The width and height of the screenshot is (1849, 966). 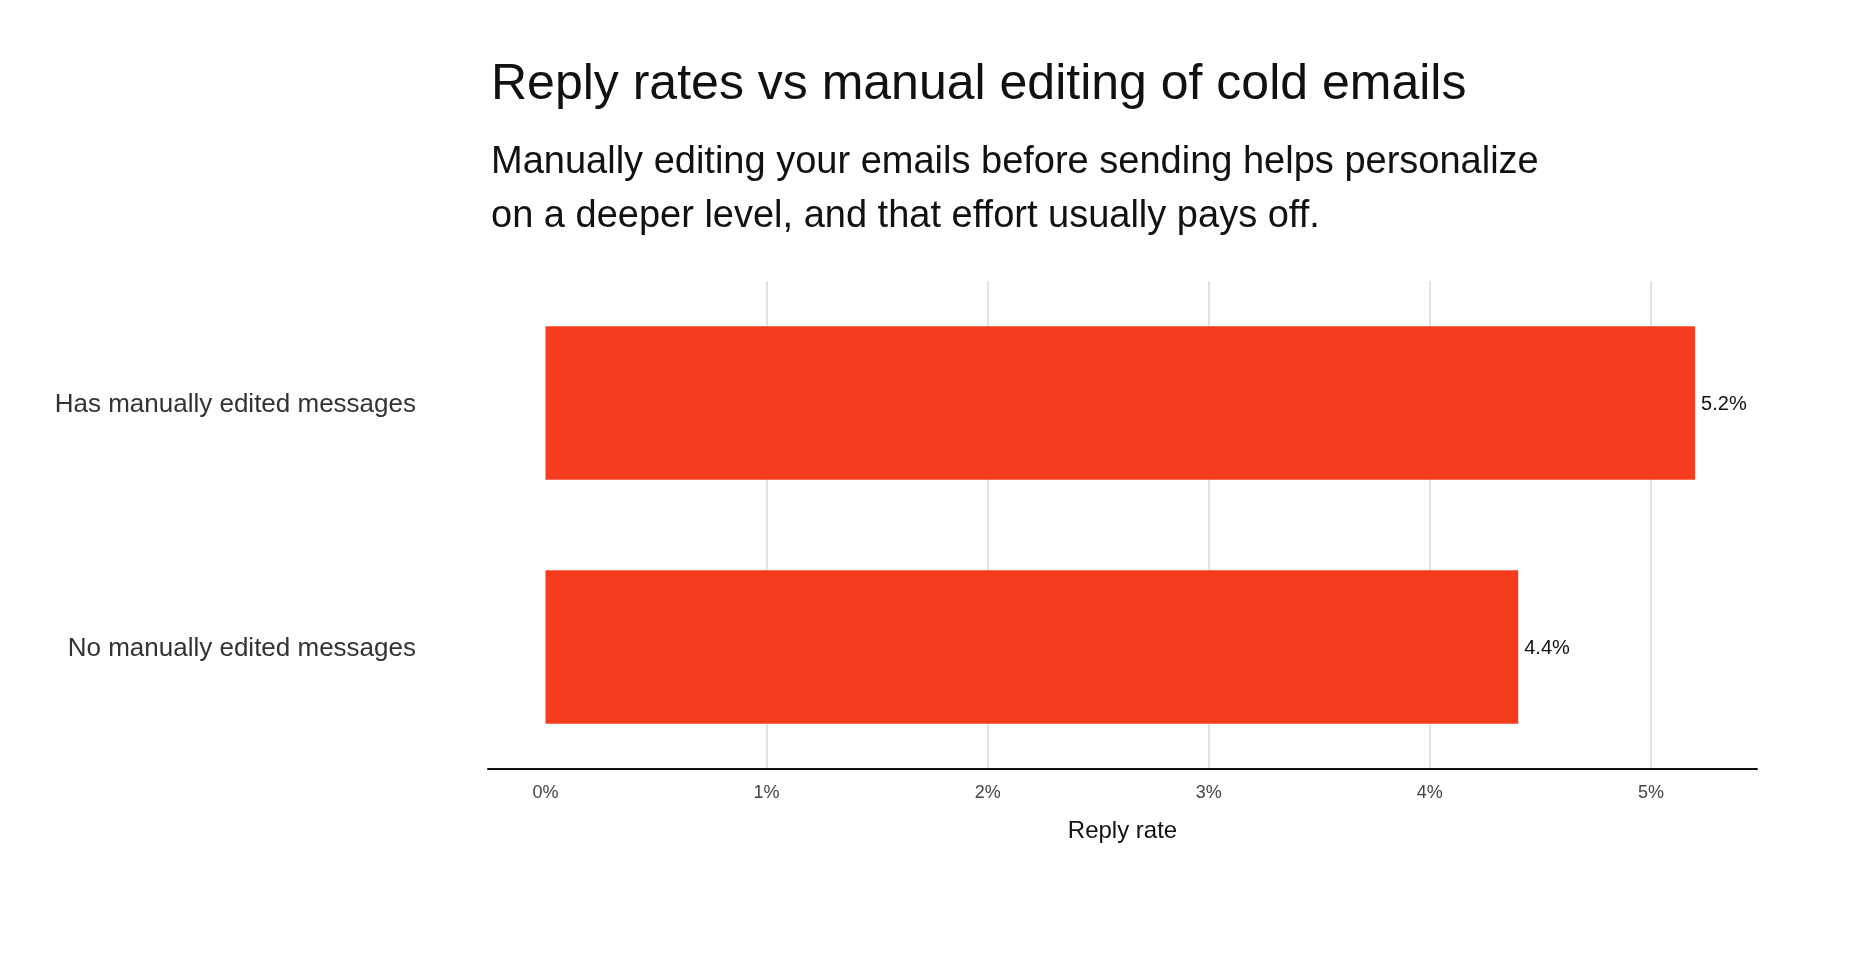 I want to click on x-tick-label: 1%, so click(x=766, y=792).